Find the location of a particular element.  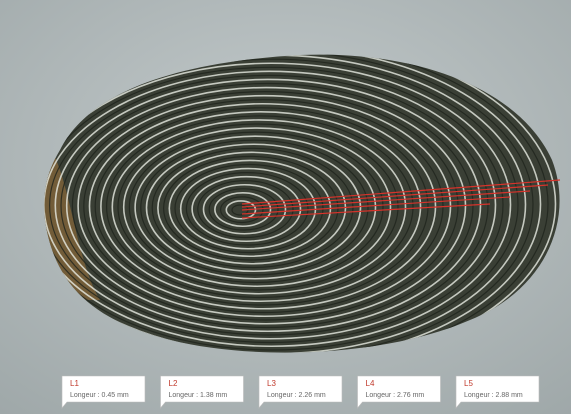

label-name: L2 is located at coordinates (173, 383).